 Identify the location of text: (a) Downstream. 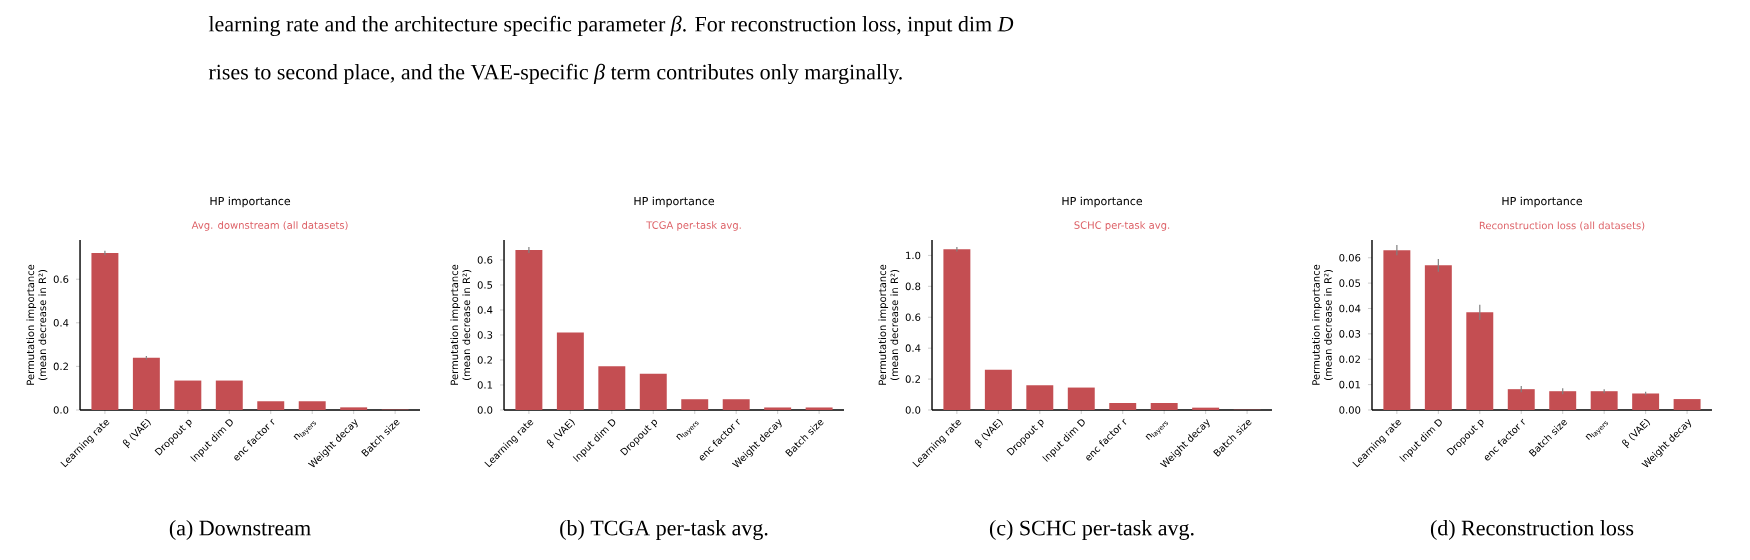
(240, 530).